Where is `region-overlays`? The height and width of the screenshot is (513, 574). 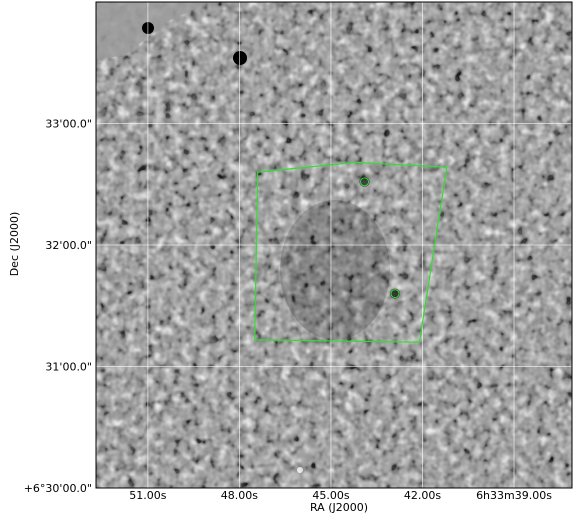 region-overlays is located at coordinates (351, 252).